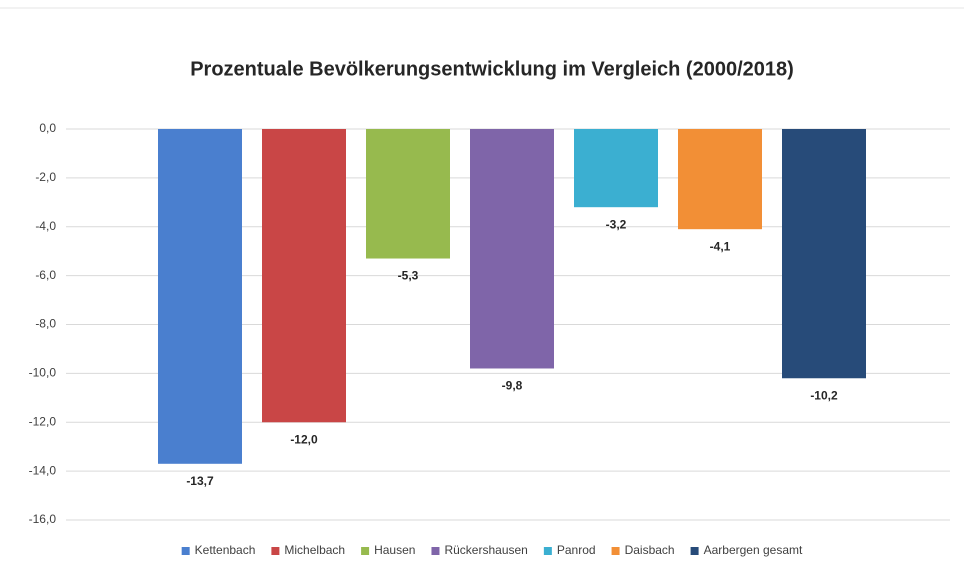 The height and width of the screenshot is (568, 964). Describe the element at coordinates (45, 275) in the screenshot. I see `y-tick-label: -6,0` at that location.